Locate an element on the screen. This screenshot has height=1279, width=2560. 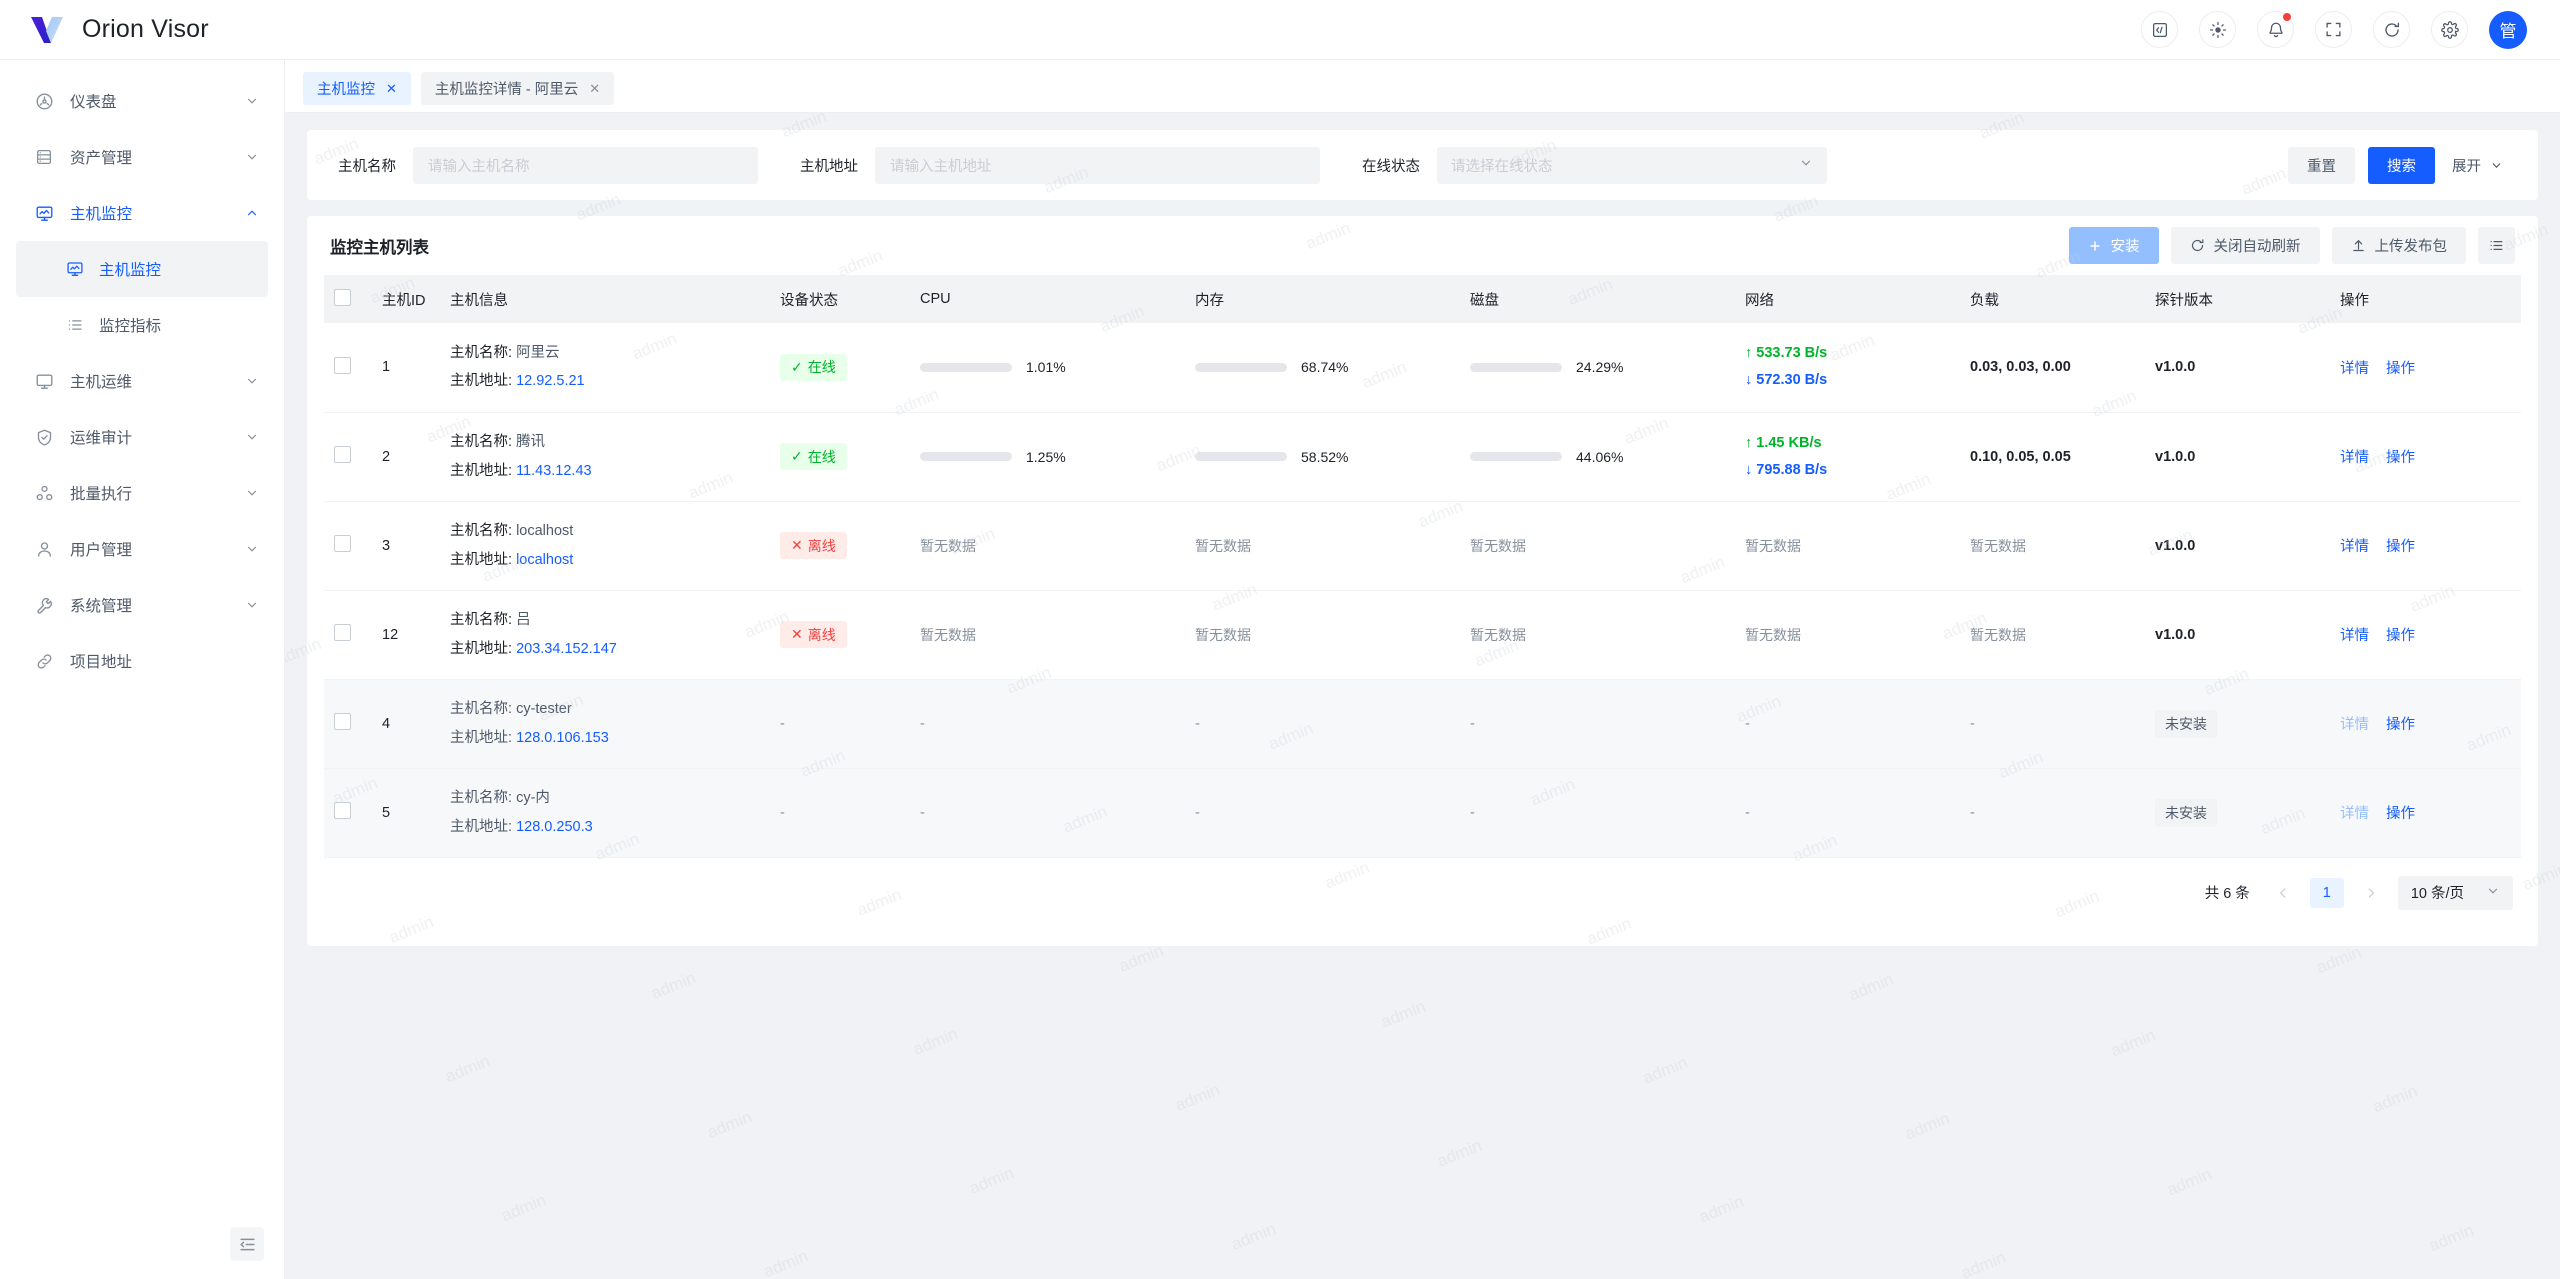
expand-filters-button: 展开 is located at coordinates (2477, 165).